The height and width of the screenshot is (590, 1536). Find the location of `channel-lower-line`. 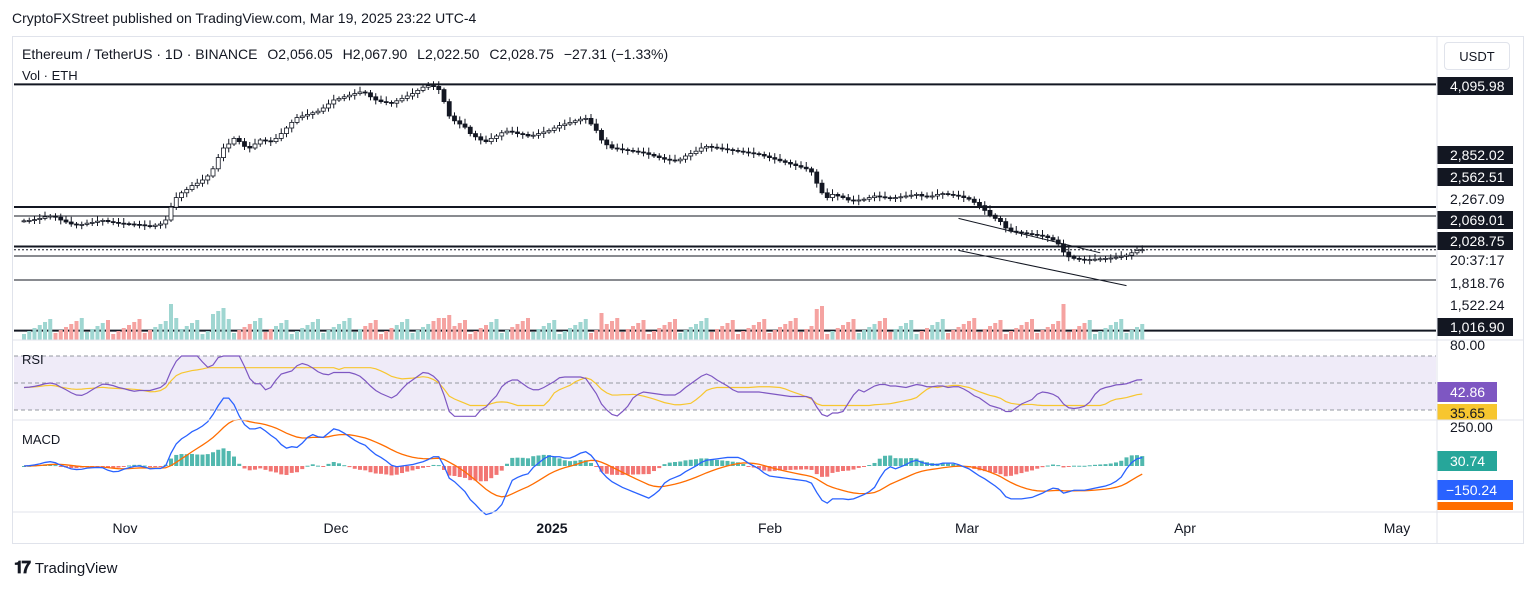

channel-lower-line is located at coordinates (1042, 268).